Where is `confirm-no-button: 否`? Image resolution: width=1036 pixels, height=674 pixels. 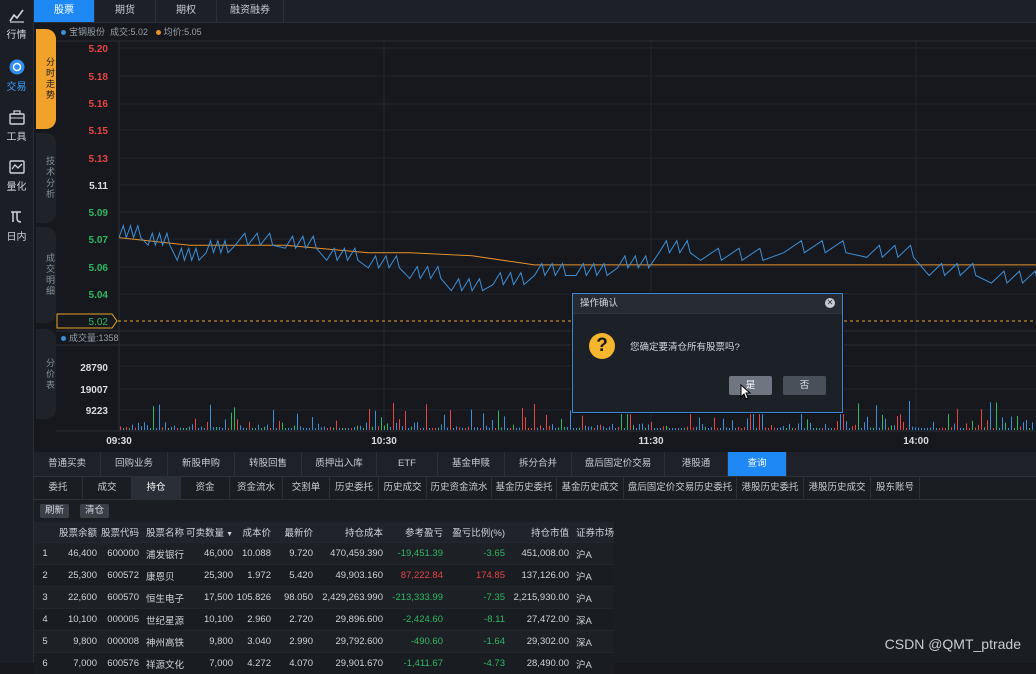 confirm-no-button: 否 is located at coordinates (804, 385).